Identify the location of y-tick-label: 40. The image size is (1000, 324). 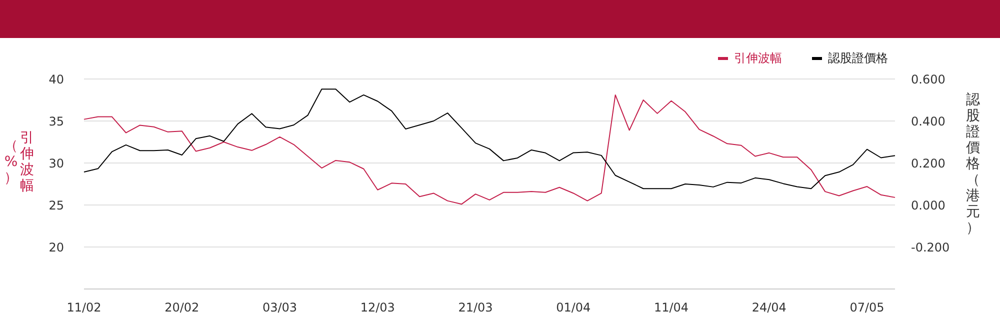
(56, 79).